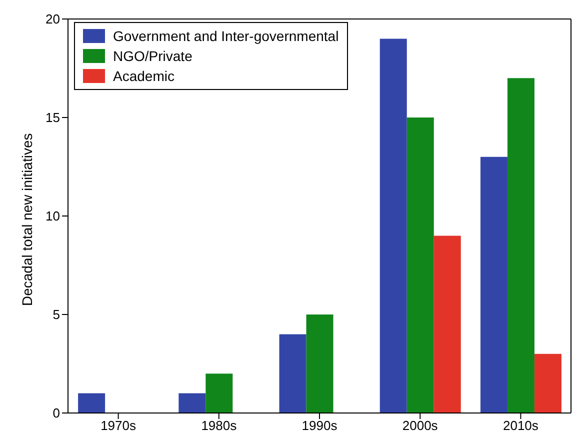 This screenshot has width=576, height=443. Describe the element at coordinates (320, 426) in the screenshot. I see `x-tick-label: 1990s` at that location.